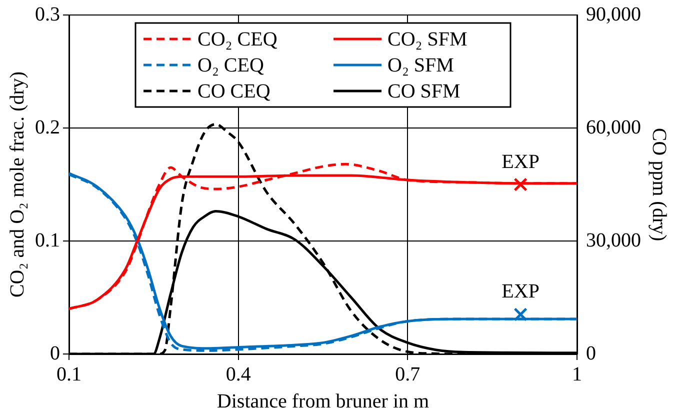 Image resolution: width=680 pixels, height=416 pixels. What do you see at coordinates (69, 374) in the screenshot?
I see `x-tick-label: 0.1` at bounding box center [69, 374].